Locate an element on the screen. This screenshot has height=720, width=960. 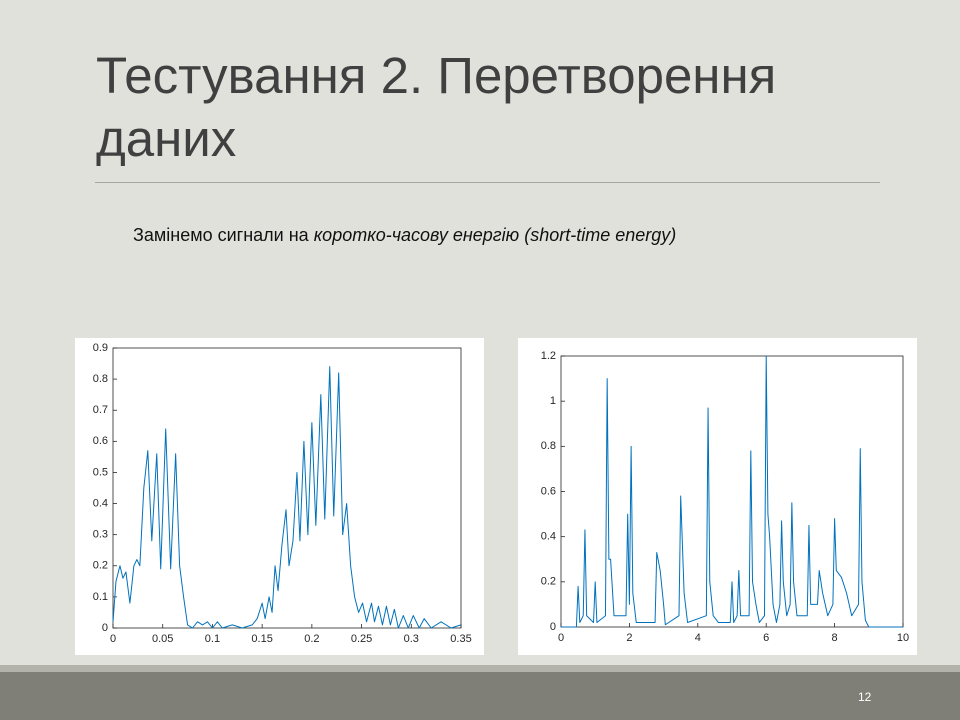
x-tick-label: 2 is located at coordinates (629, 638).